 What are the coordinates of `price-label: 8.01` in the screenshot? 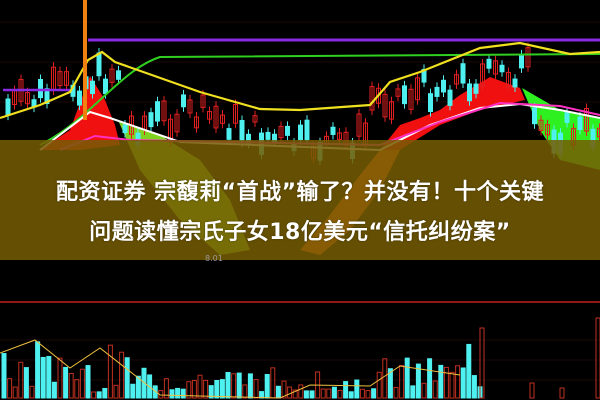 It's located at (214, 258).